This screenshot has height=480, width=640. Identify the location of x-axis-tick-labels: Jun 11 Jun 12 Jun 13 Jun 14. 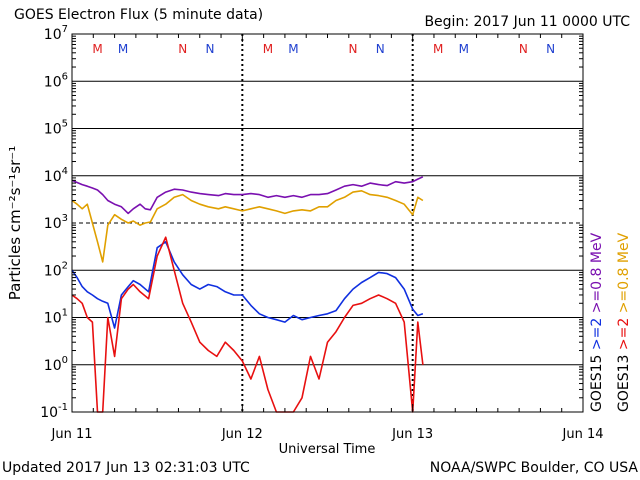
(327, 434).